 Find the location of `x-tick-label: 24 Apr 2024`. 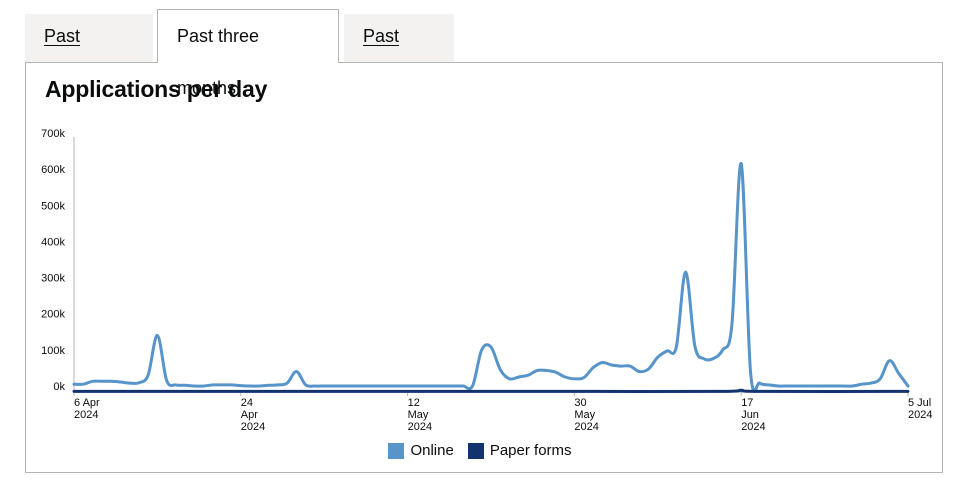

x-tick-label: 24 Apr 2024 is located at coordinates (253, 415).